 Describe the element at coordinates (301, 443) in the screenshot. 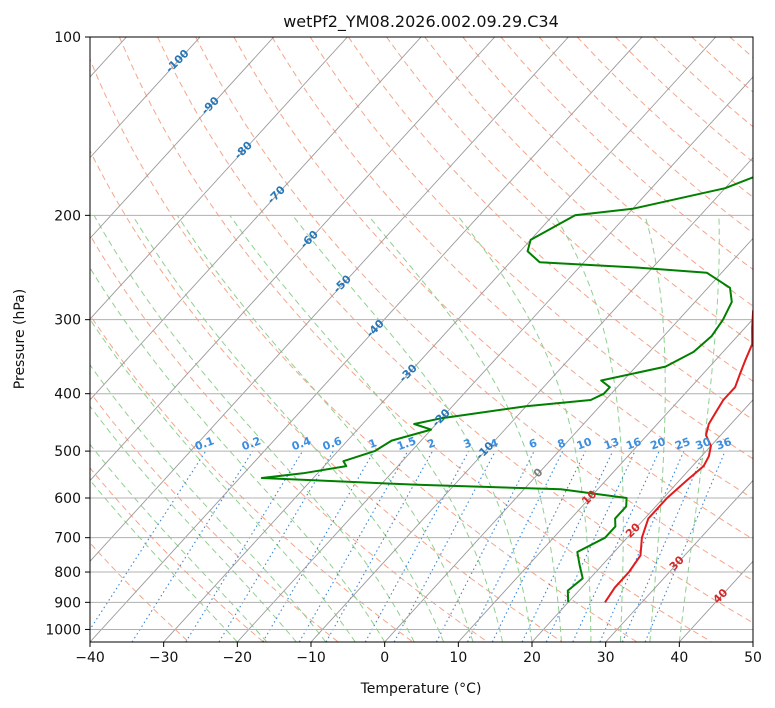

I see `mixing-ratio-label: 0.4` at that location.